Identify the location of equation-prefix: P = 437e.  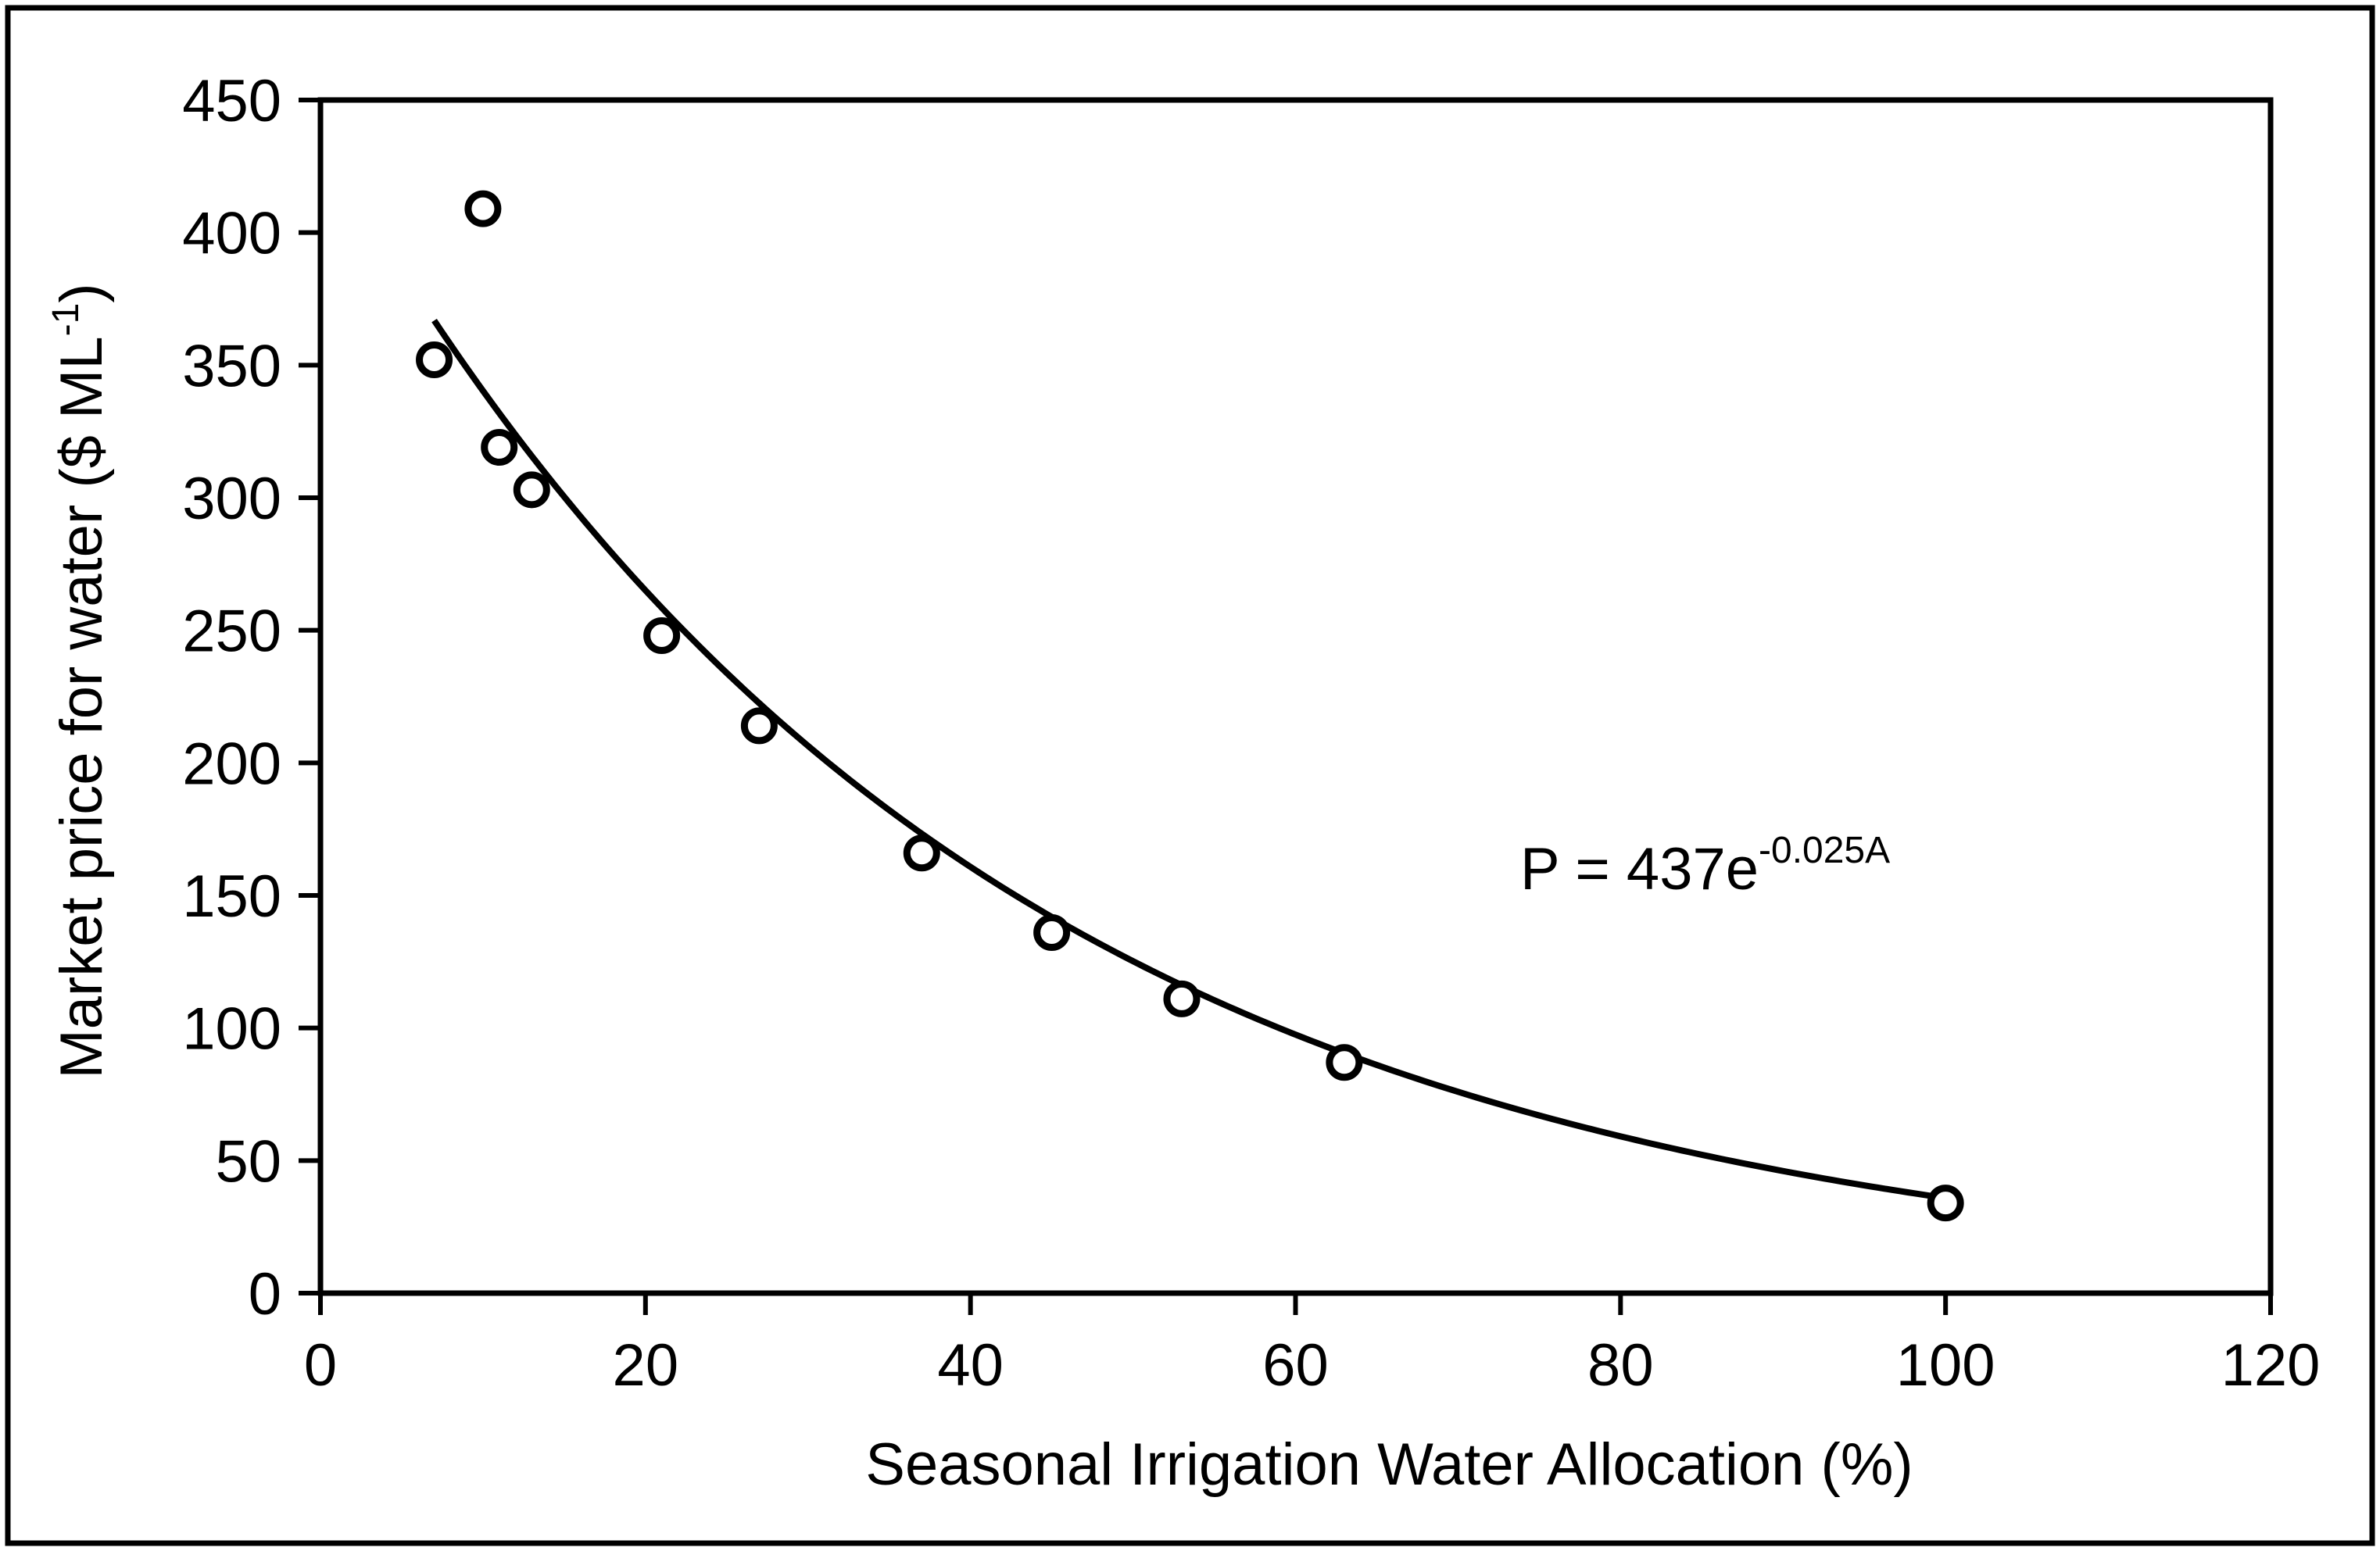
(1640, 869).